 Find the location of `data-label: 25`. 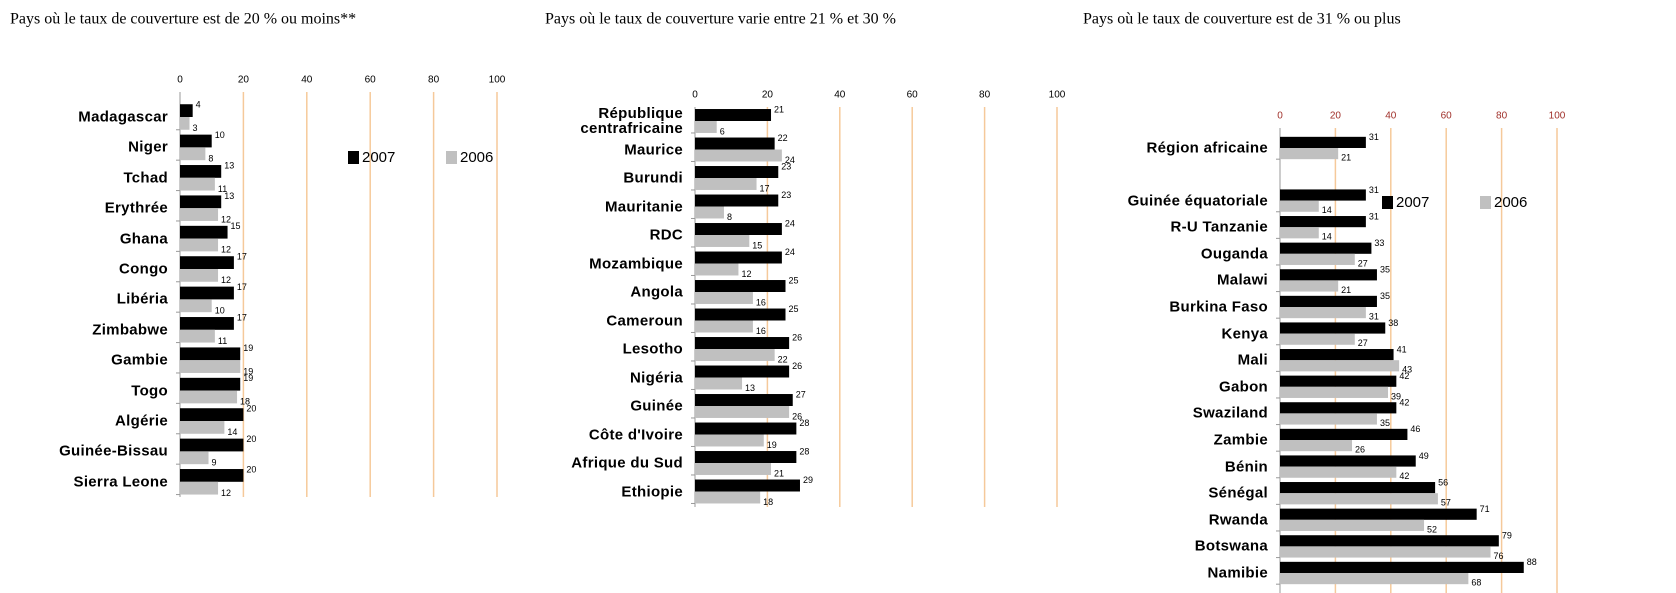

data-label: 25 is located at coordinates (794, 280).